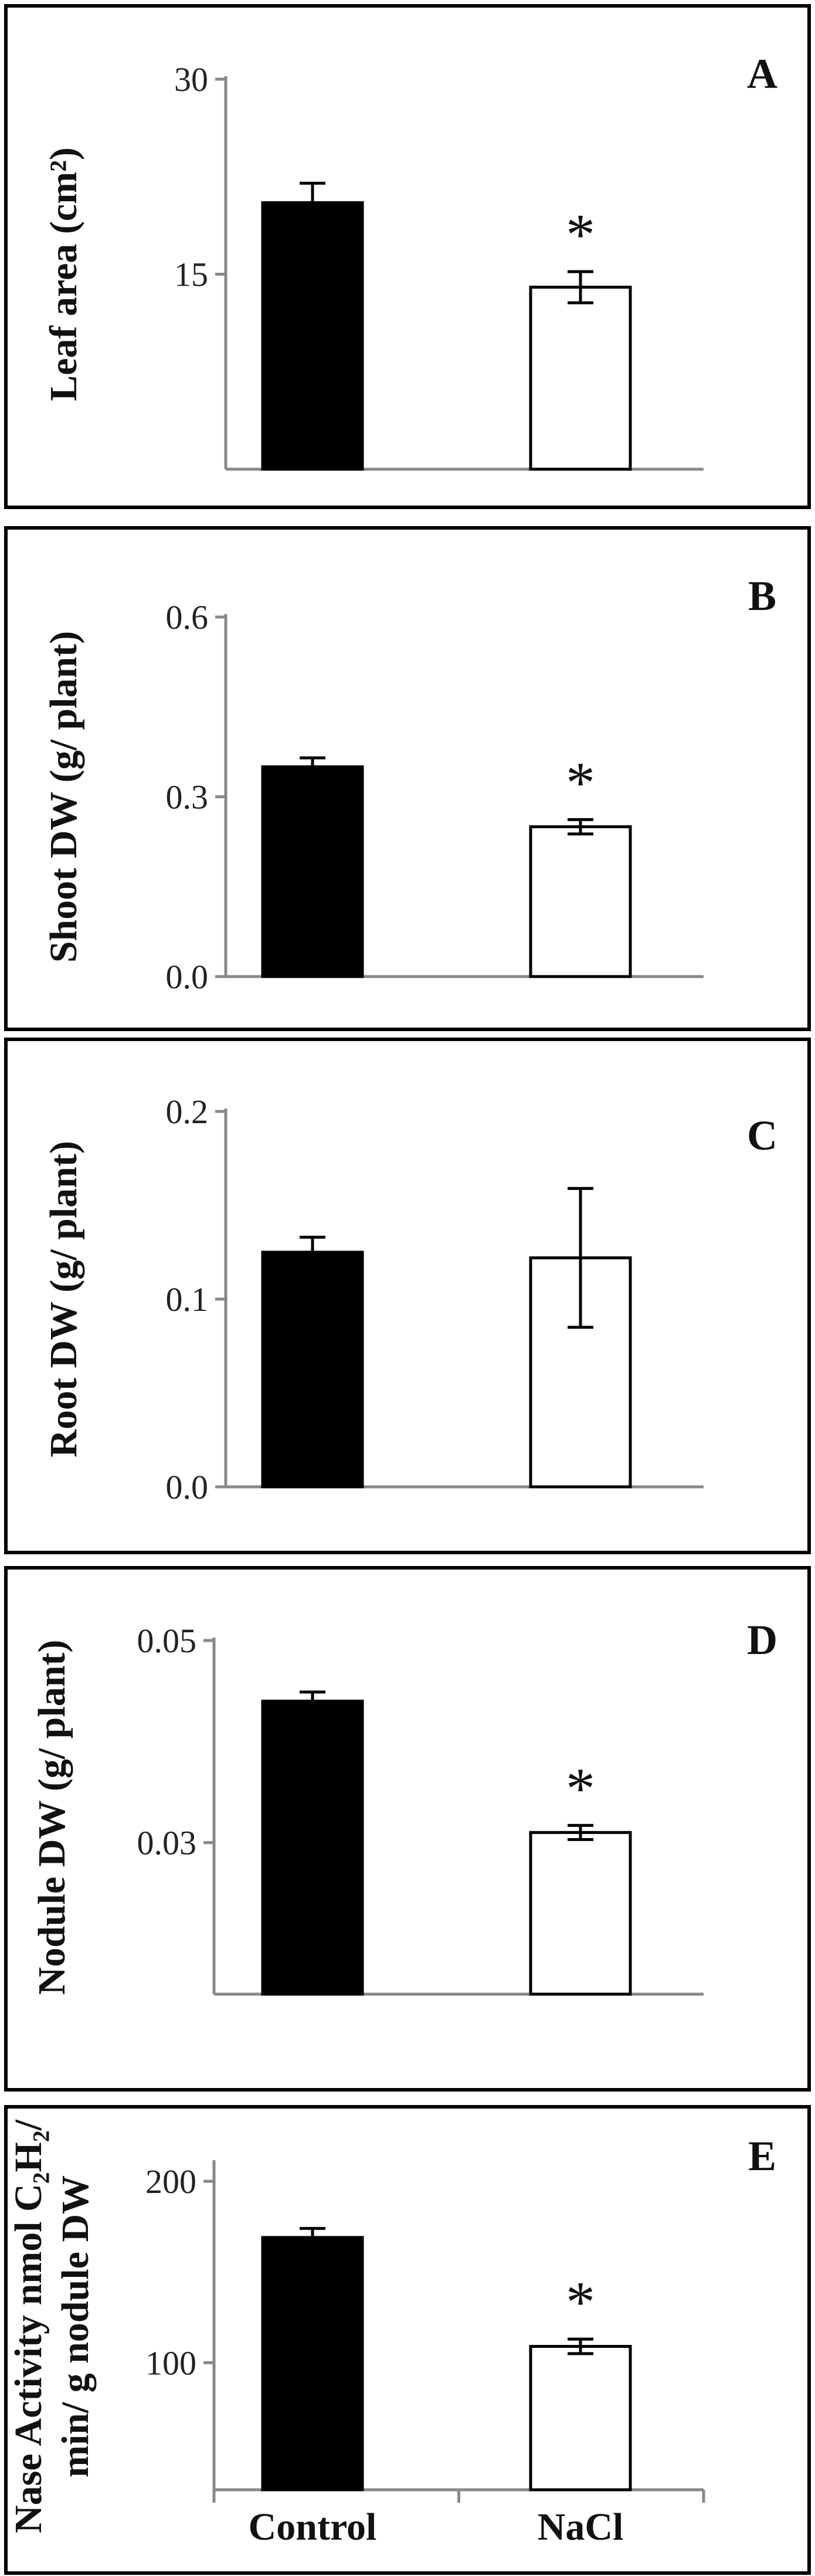 Image resolution: width=815 pixels, height=2576 pixels. What do you see at coordinates (191, 80) in the screenshot?
I see `y-tick-label: 30` at bounding box center [191, 80].